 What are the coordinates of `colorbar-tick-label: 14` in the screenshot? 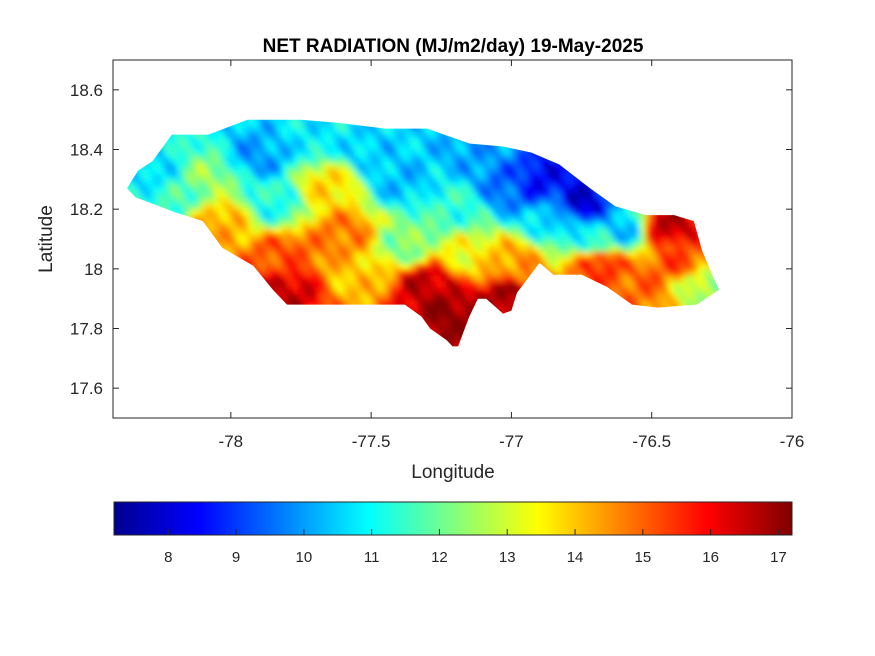 It's located at (575, 557).